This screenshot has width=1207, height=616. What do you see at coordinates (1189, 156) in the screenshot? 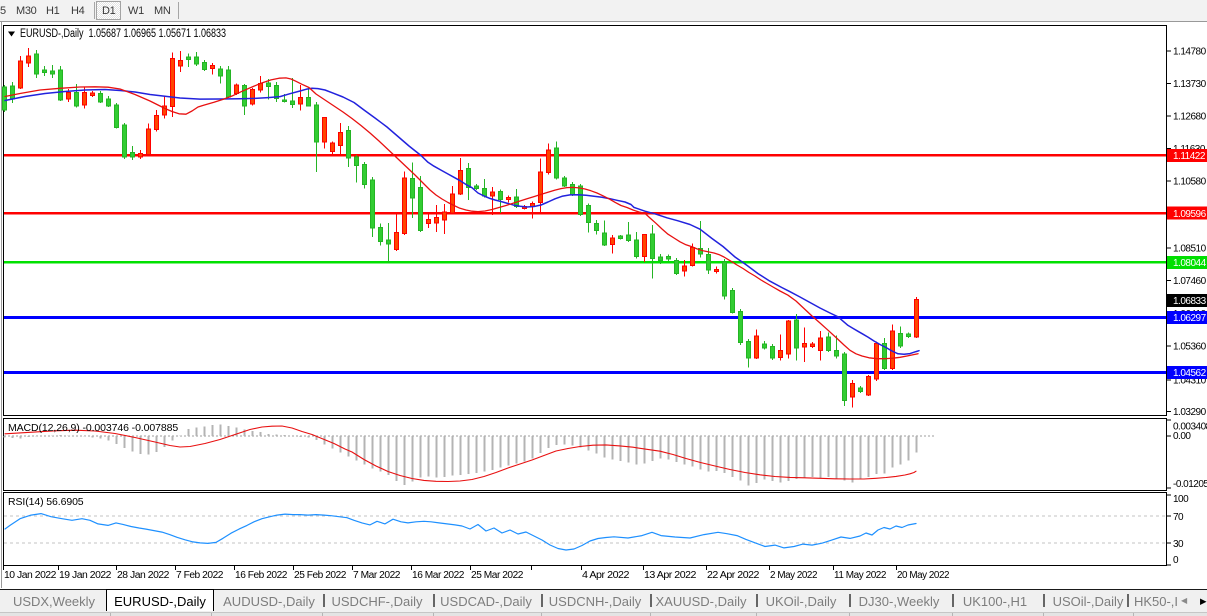
I see `svg-text: 1.11422` at bounding box center [1189, 156].